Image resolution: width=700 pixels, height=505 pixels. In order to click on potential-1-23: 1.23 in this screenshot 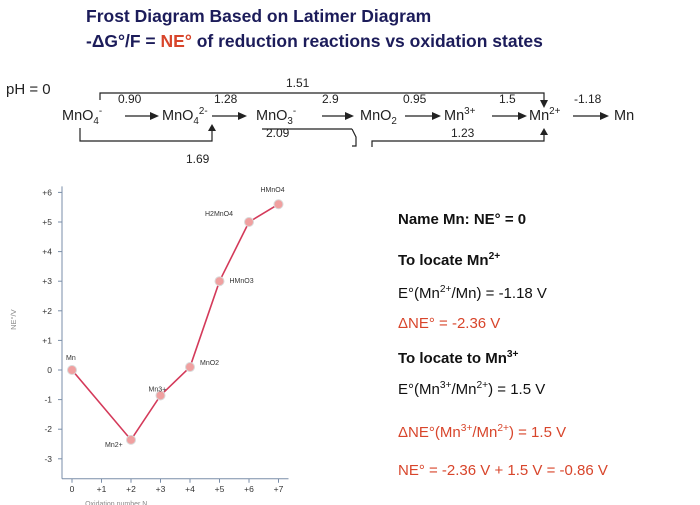, I will do `click(463, 133)`.